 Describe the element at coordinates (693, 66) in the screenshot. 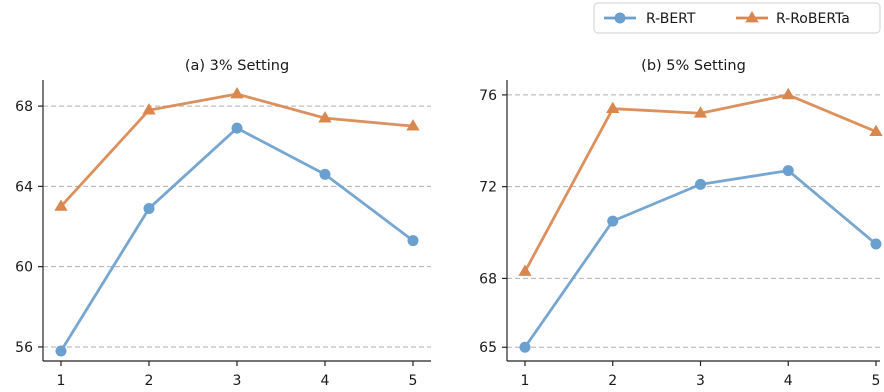

I see `chart-title: (b) 5% Setting` at that location.